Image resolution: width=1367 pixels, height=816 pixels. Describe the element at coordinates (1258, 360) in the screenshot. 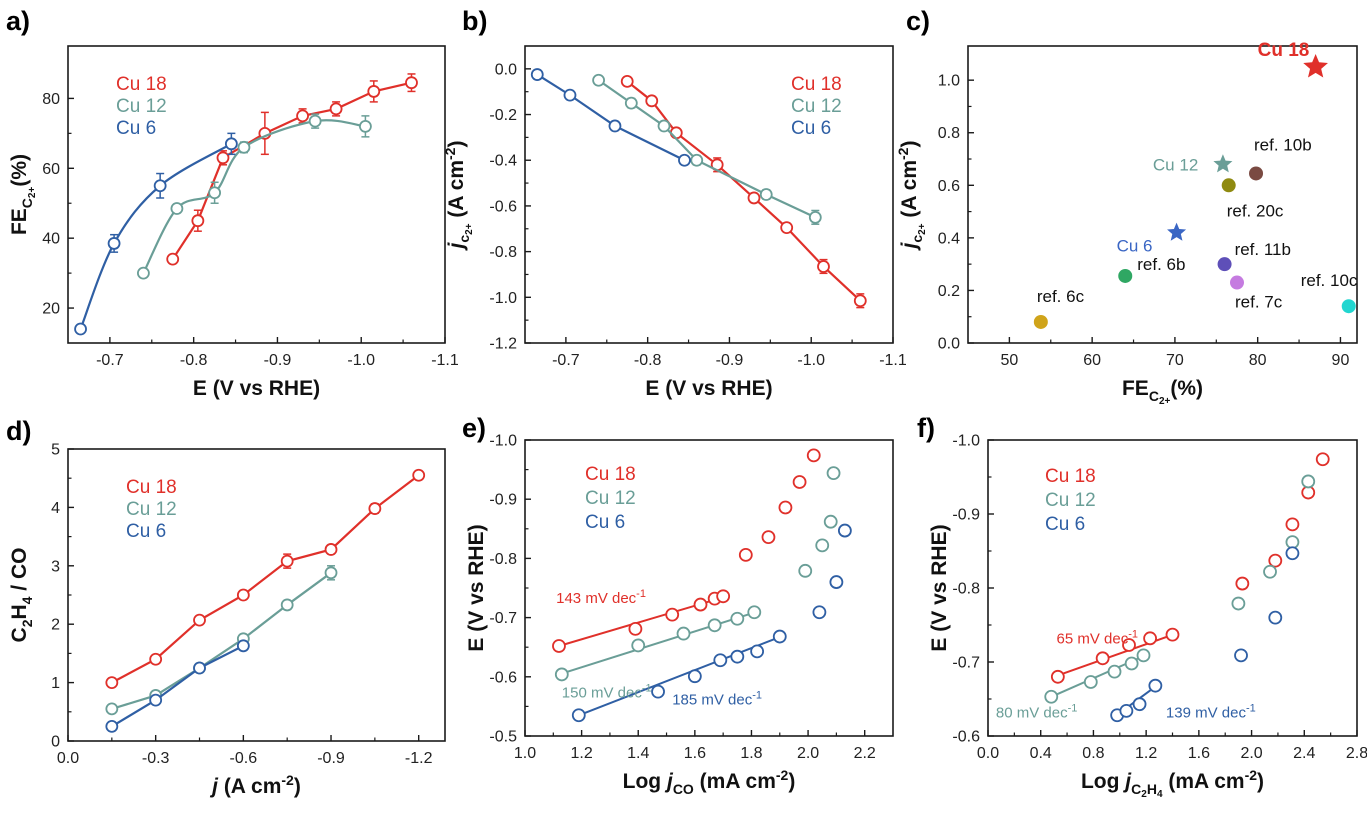

I see `x-tick-label: 80` at that location.